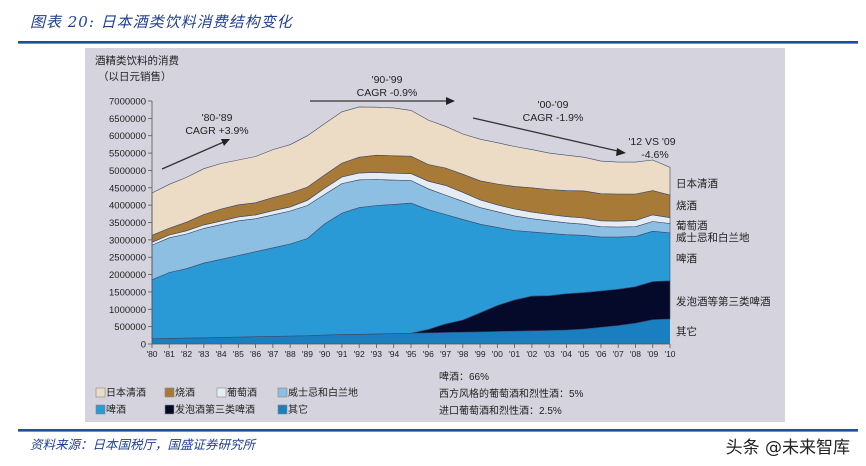 The image size is (866, 466). I want to click on watermark: 头条 @未来智库, so click(787, 448).